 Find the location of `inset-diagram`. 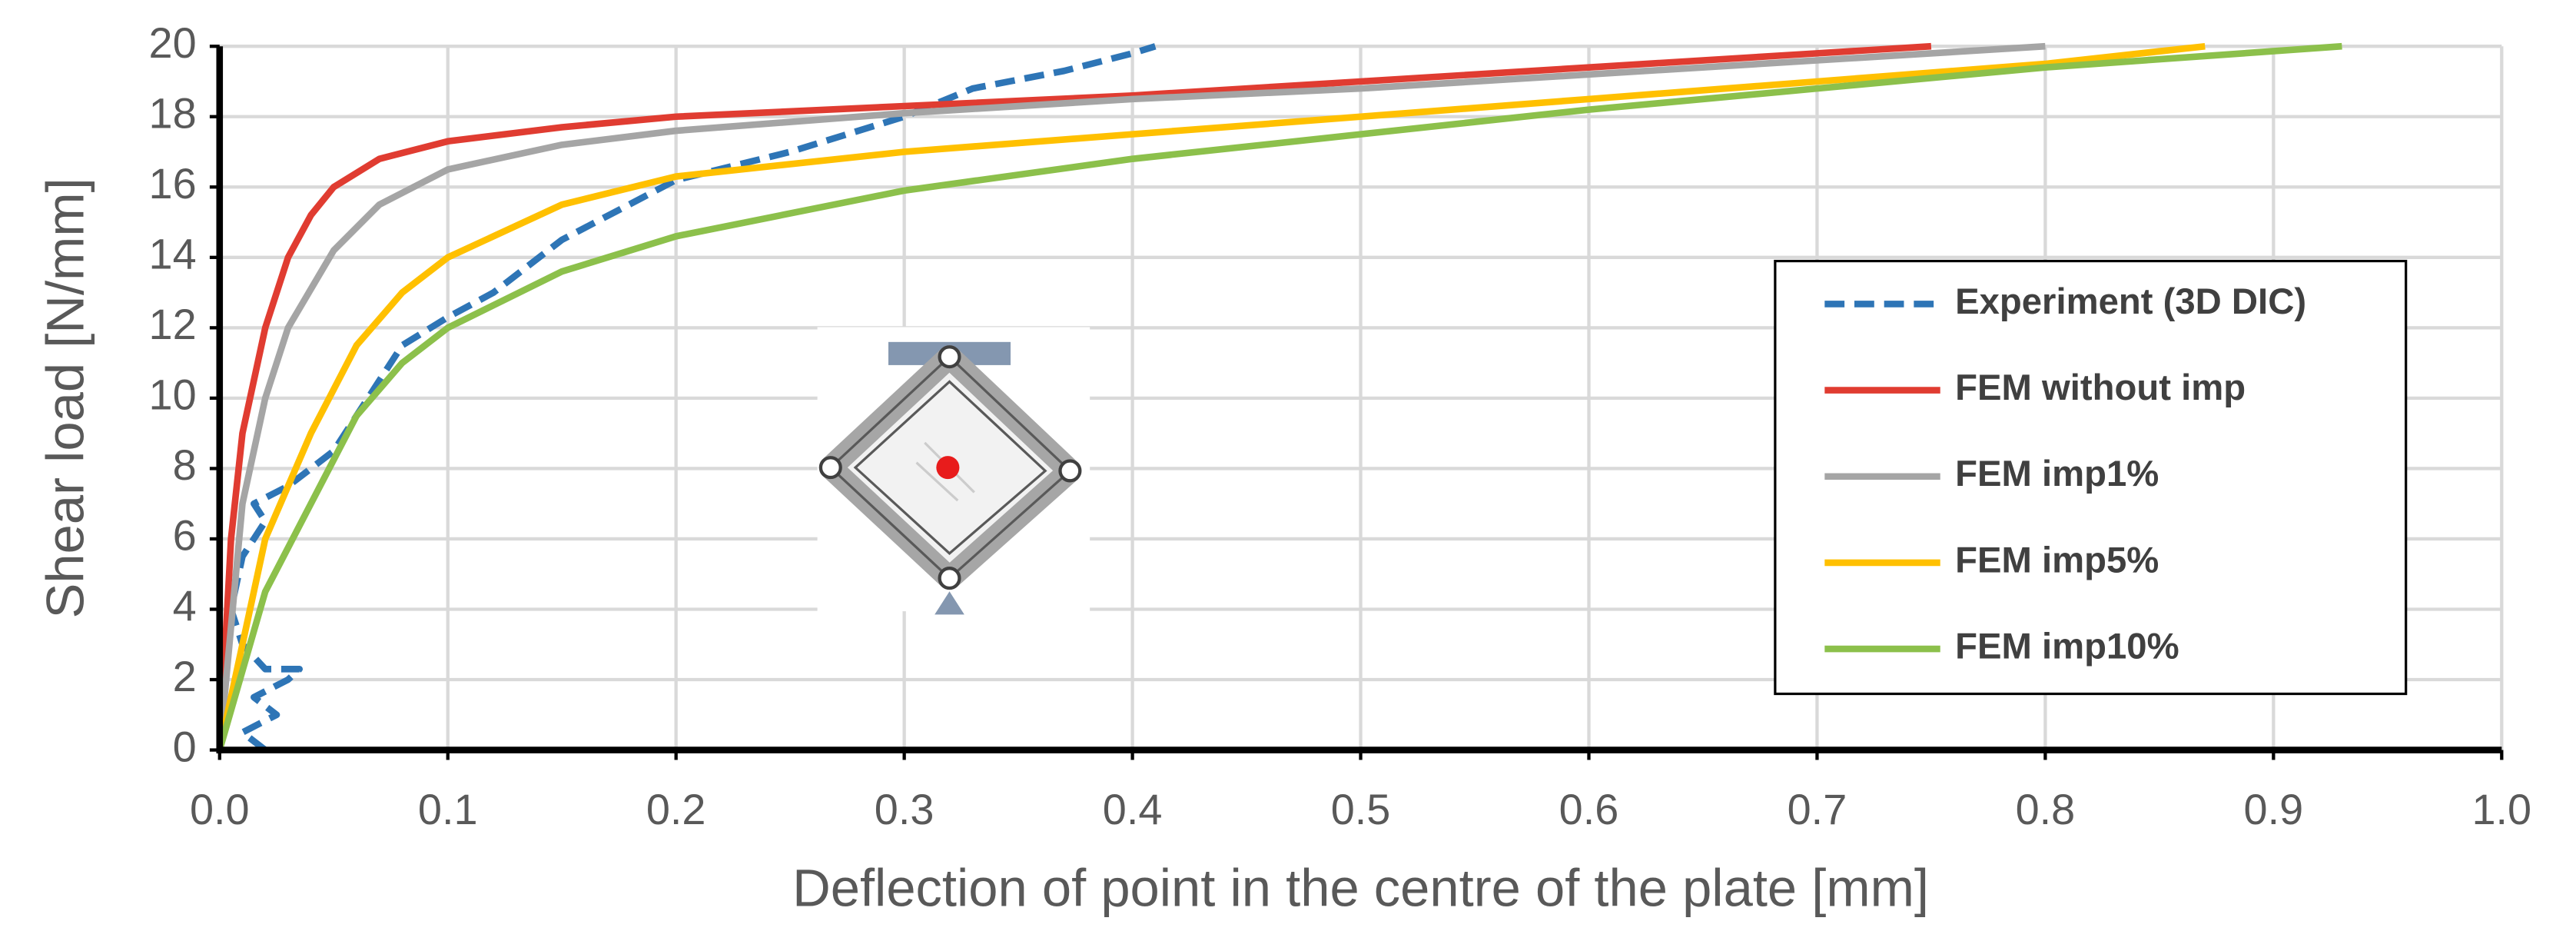

inset-diagram is located at coordinates (953, 471).